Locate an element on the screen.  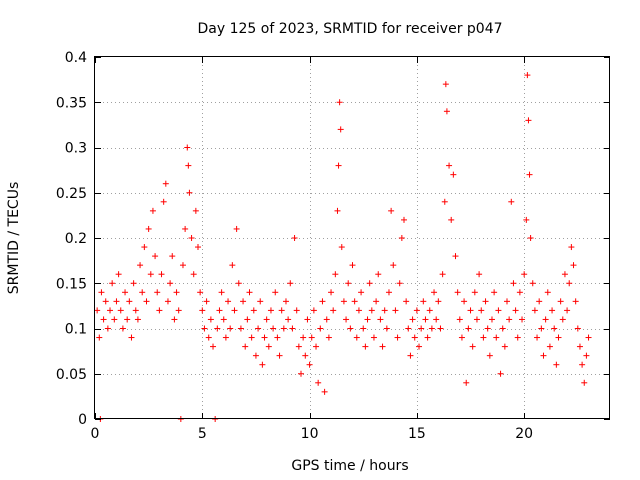
y-tick-label: 0.35 is located at coordinates (71, 103).